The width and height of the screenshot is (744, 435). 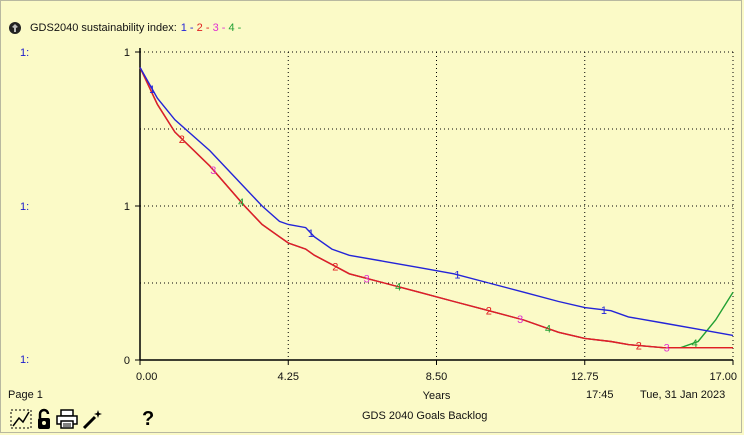 What do you see at coordinates (682, 395) in the screenshot?
I see `run-date: Tue, 31 Jan 2023` at bounding box center [682, 395].